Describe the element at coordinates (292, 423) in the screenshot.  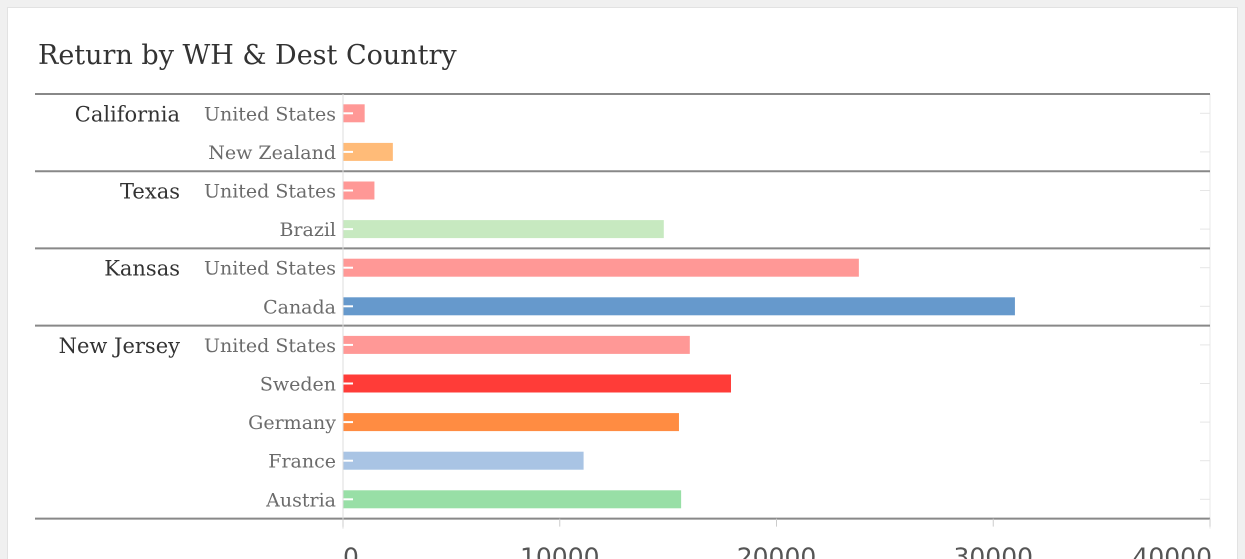
I see `country-label: Germany` at that location.